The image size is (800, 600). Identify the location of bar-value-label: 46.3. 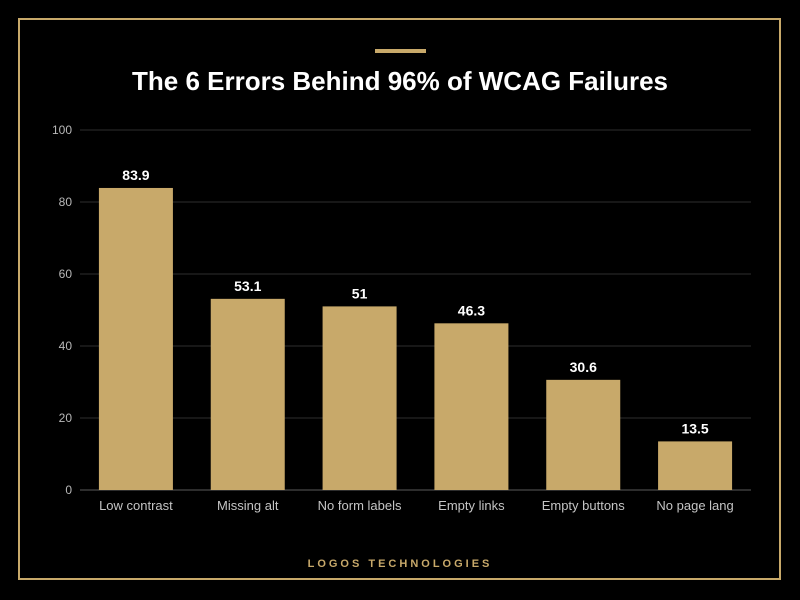
(471, 310).